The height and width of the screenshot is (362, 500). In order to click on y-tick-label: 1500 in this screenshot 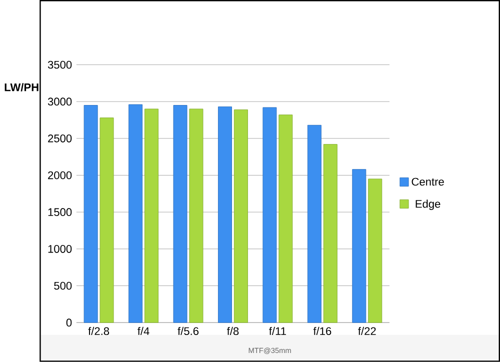, I will do `click(60, 212)`.